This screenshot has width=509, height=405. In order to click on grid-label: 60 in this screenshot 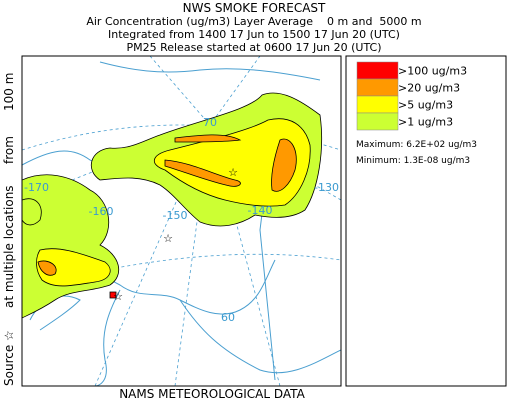, I will do `click(228, 317)`.